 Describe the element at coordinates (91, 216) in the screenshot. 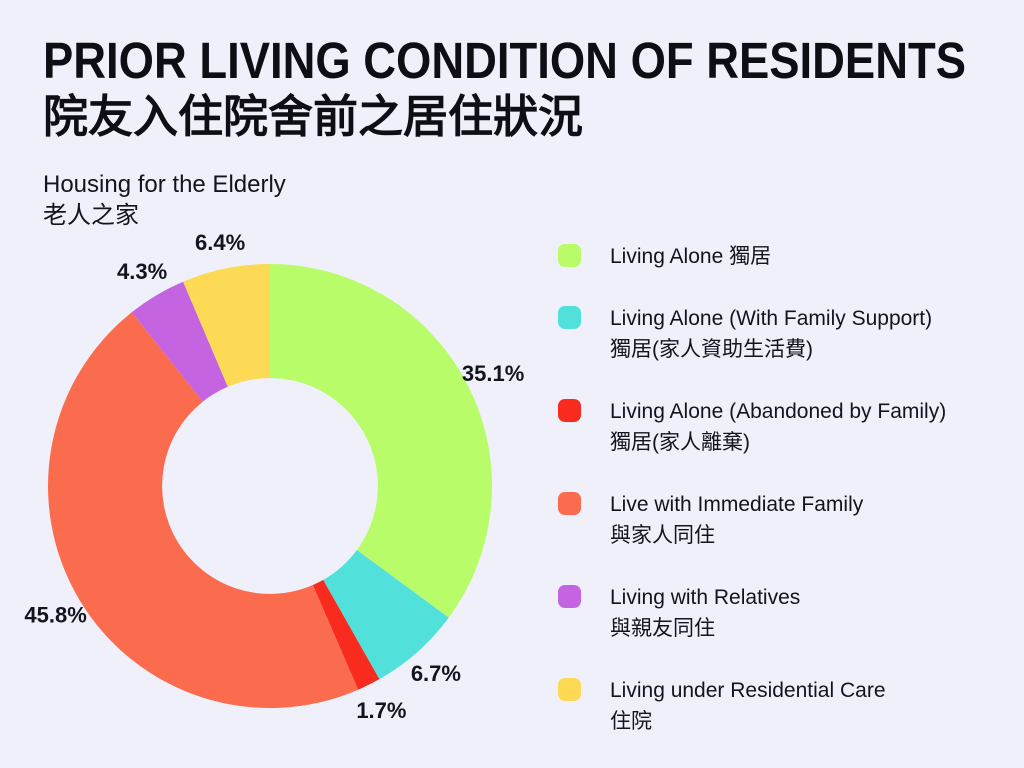

I see `chart-subtitle-zh: 老人之家` at that location.